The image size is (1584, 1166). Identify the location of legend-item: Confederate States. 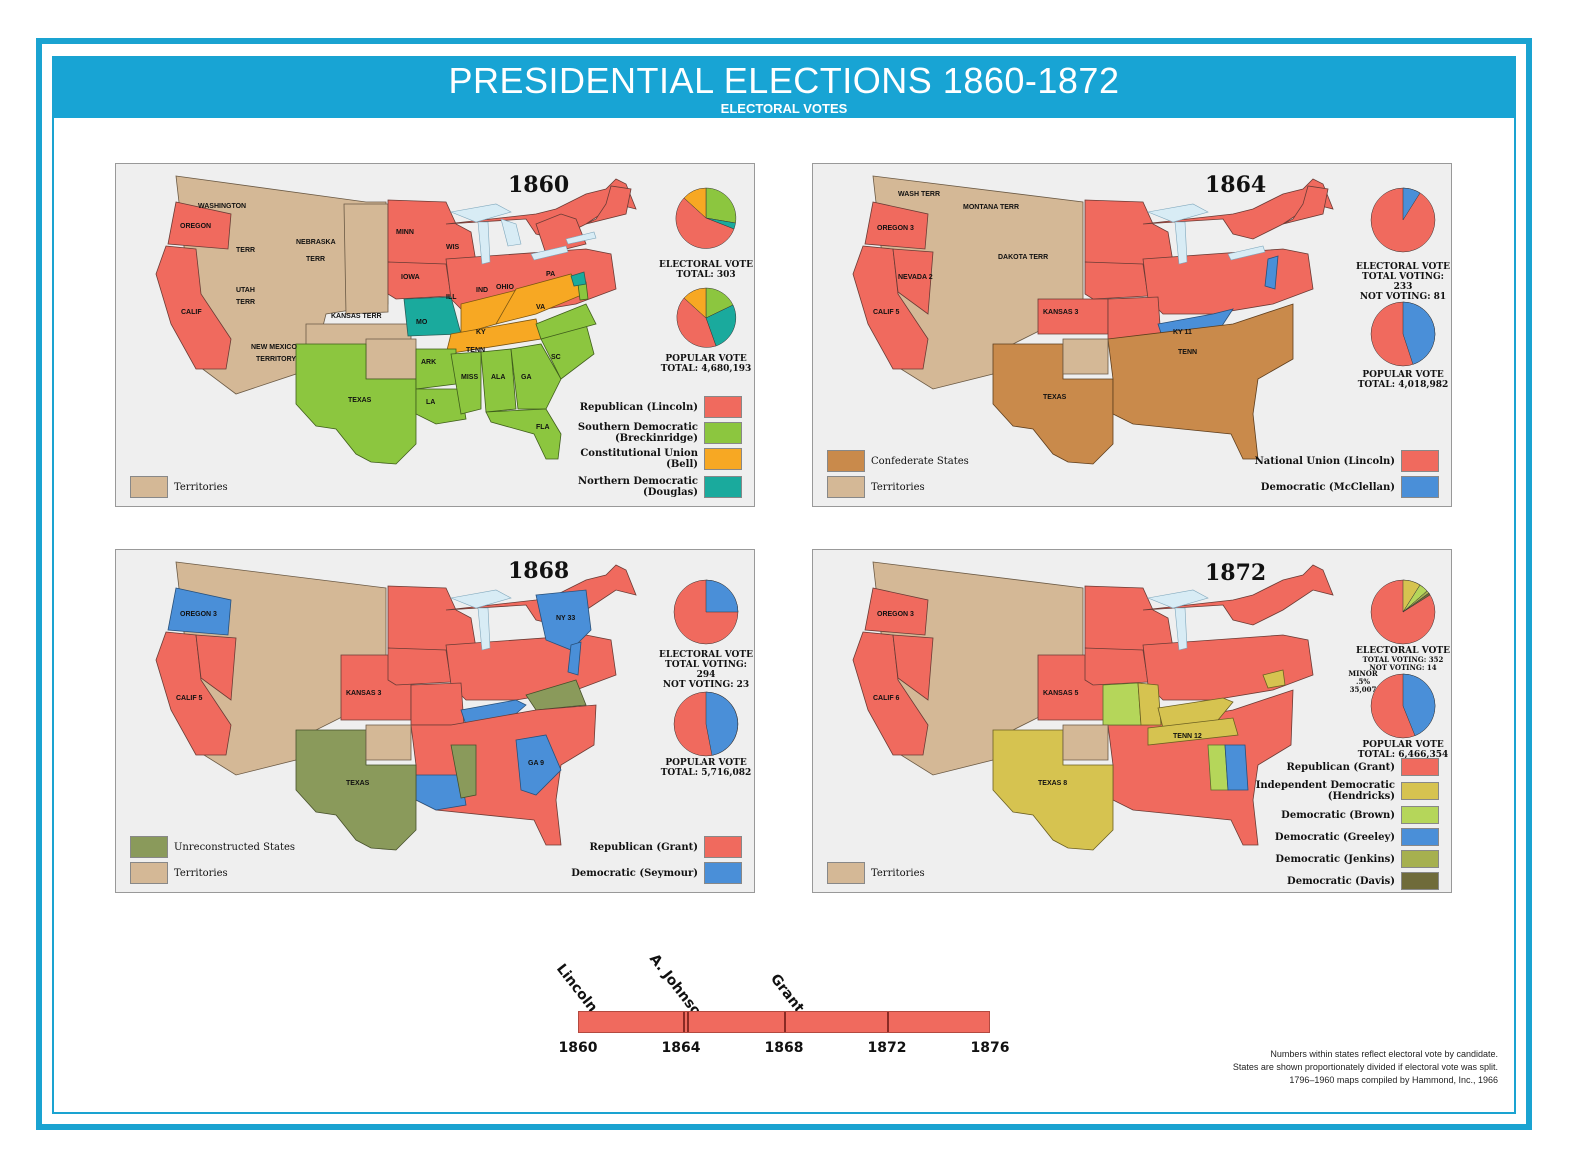
(898, 461).